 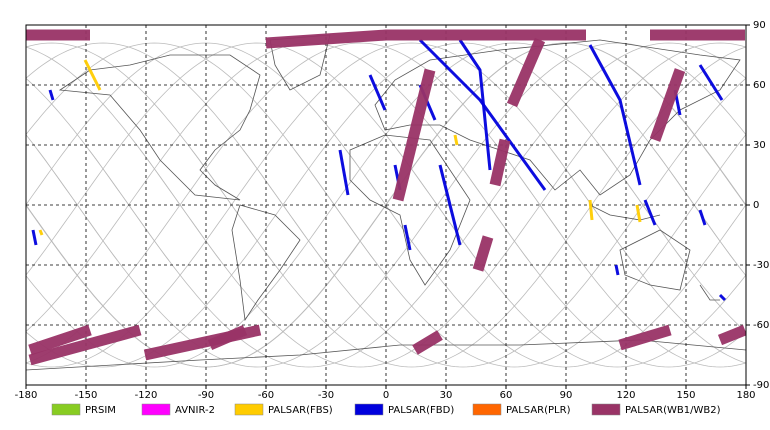 What do you see at coordinates (685, 395) in the screenshot?
I see `x-tick-label: 150` at bounding box center [685, 395].